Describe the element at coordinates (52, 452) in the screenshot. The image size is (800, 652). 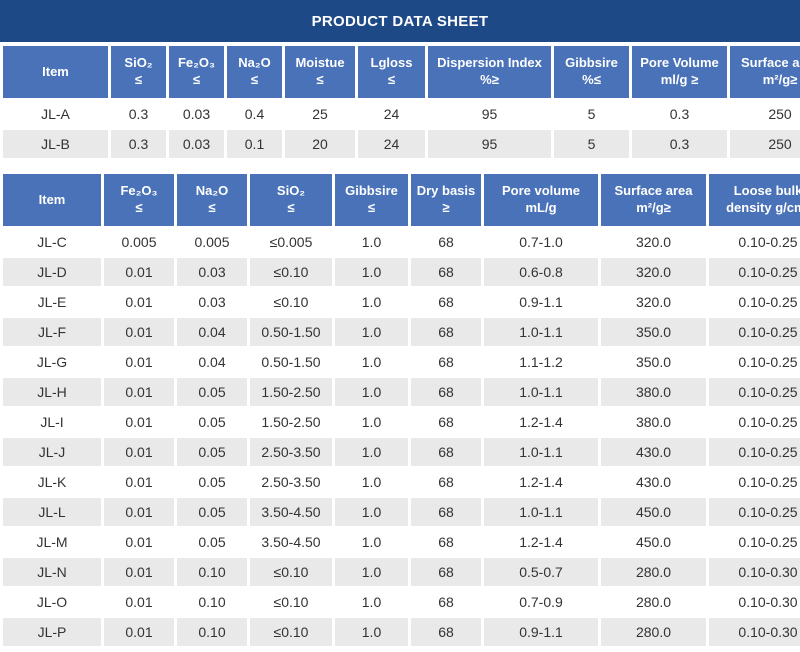
I see `item-cell: JL-J` at that location.